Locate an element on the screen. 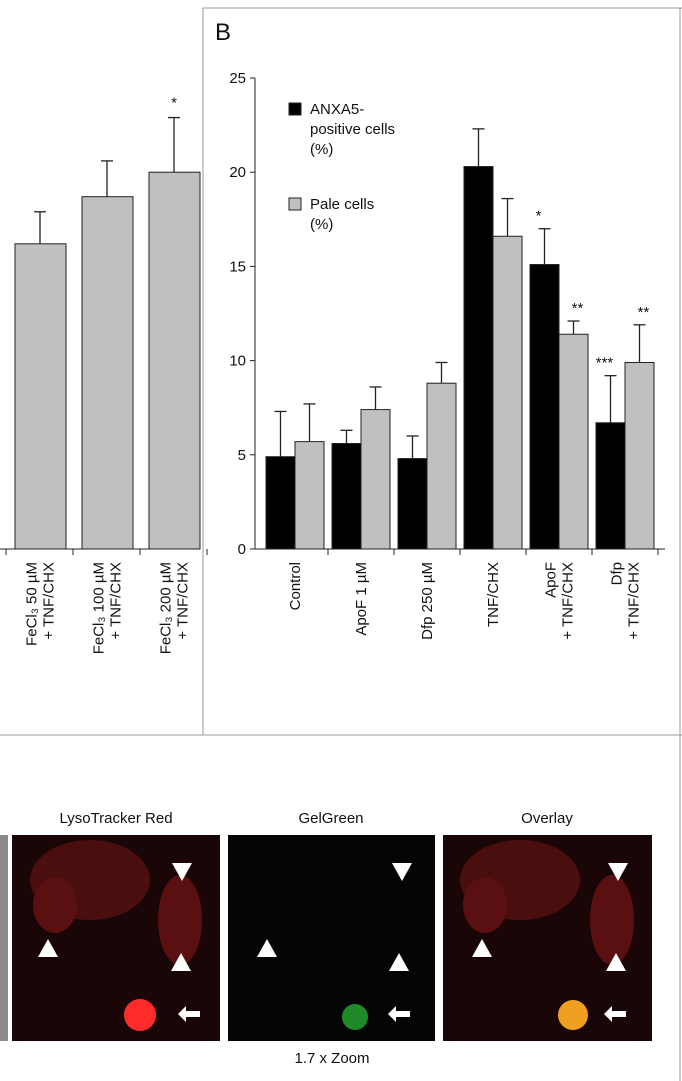 Image resolution: width=682 pixels, height=1081 pixels. legend-label: Pale cells is located at coordinates (342, 204).